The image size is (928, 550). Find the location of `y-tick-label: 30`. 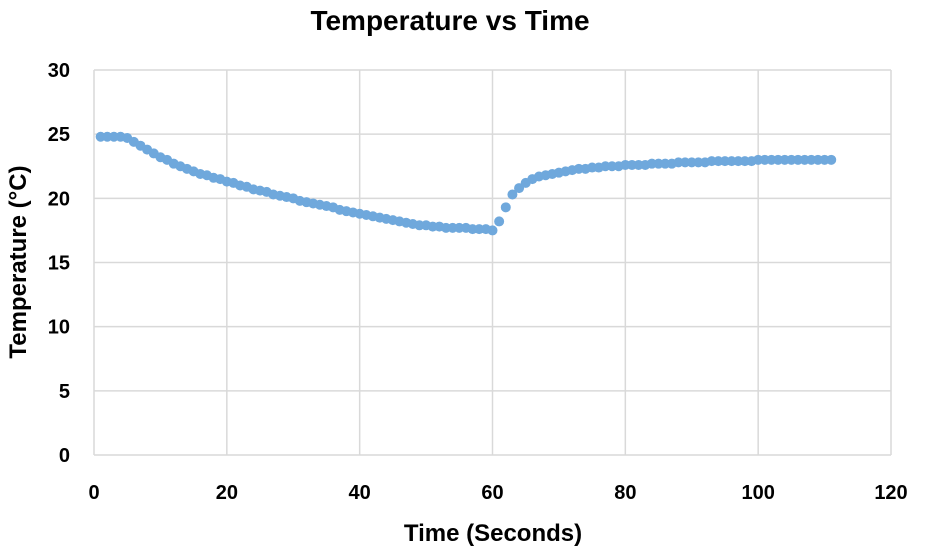

y-tick-label: 30 is located at coordinates (59, 71).